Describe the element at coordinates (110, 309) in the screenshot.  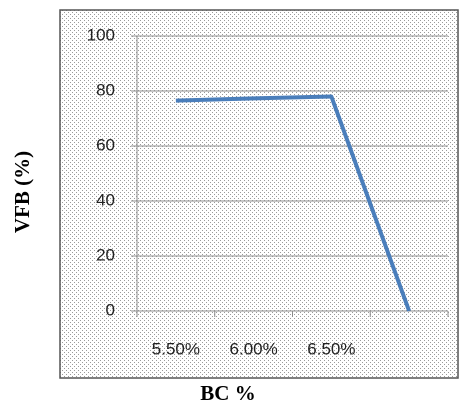
I see `y-tick-label: 0` at that location.